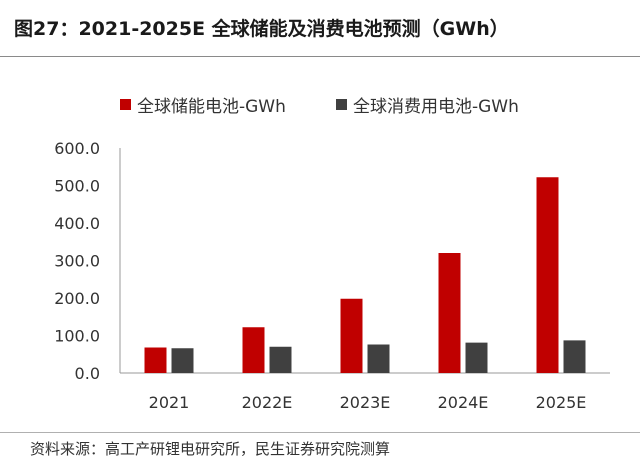  What do you see at coordinates (211, 107) in the screenshot?
I see `legend-label-storage: 全球储能电池-GWh` at bounding box center [211, 107].